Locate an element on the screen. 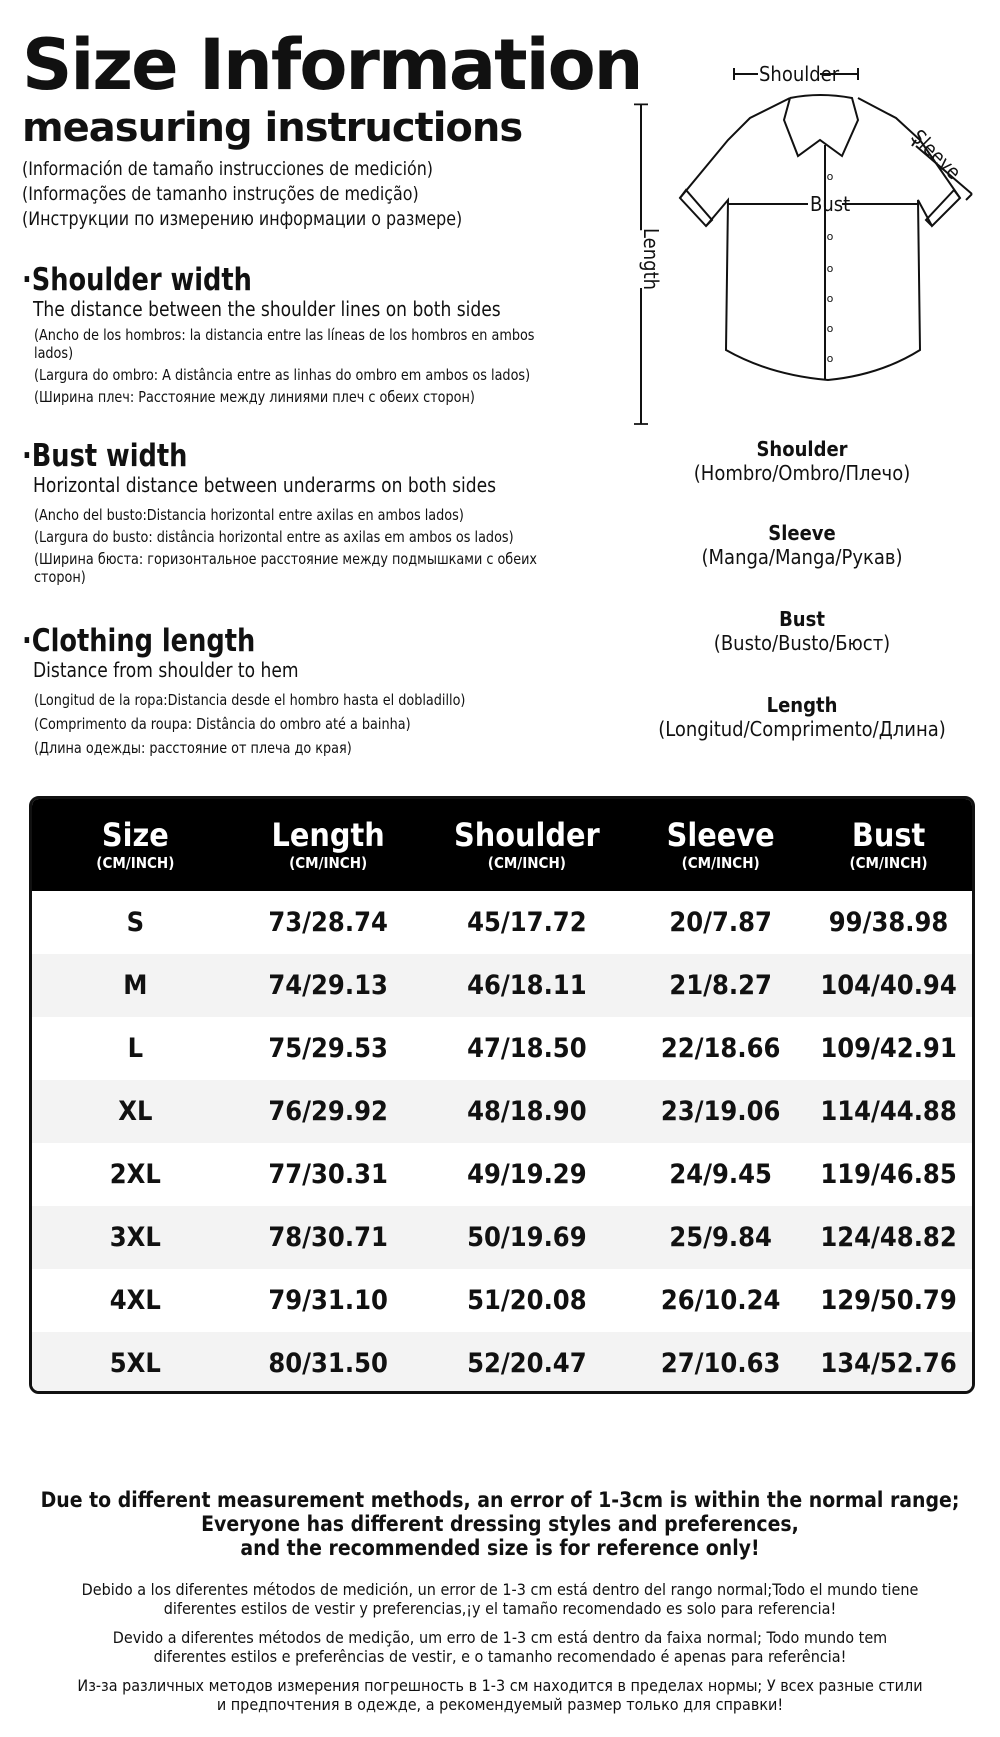  measurement-cell: 20/7.87 is located at coordinates (720, 922).